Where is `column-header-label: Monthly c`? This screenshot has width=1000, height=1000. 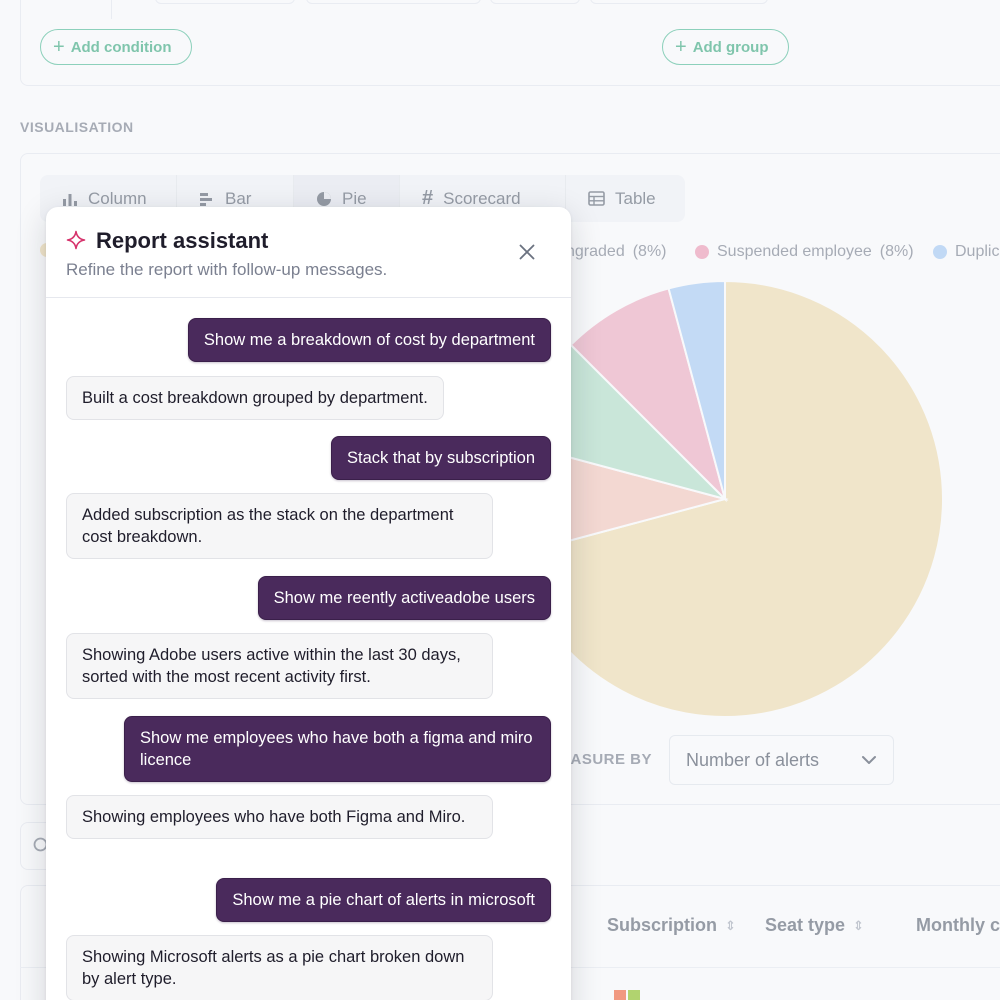 column-header-label: Monthly c is located at coordinates (958, 925).